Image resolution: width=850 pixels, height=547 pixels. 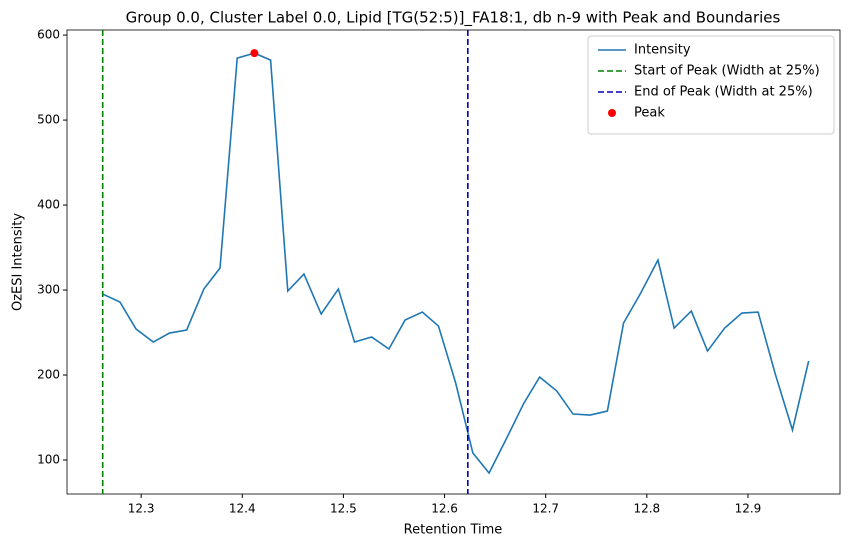 What do you see at coordinates (723, 92) in the screenshot?
I see `legend-label: End of Peak (Width at 25%)` at bounding box center [723, 92].